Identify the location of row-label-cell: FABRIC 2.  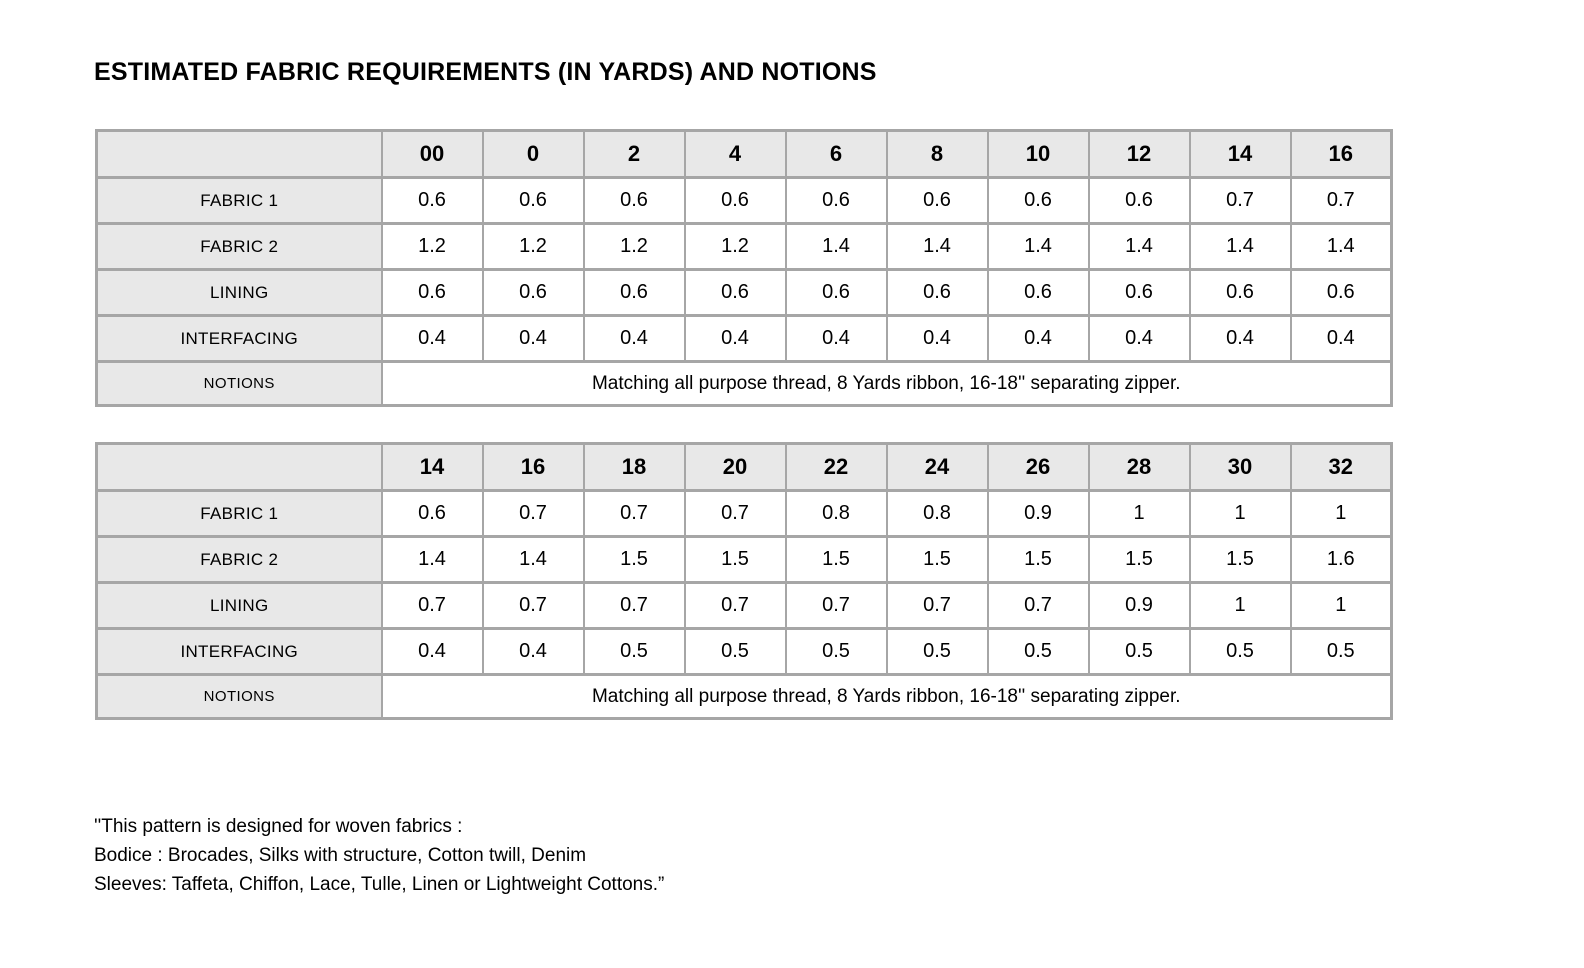
(239, 246).